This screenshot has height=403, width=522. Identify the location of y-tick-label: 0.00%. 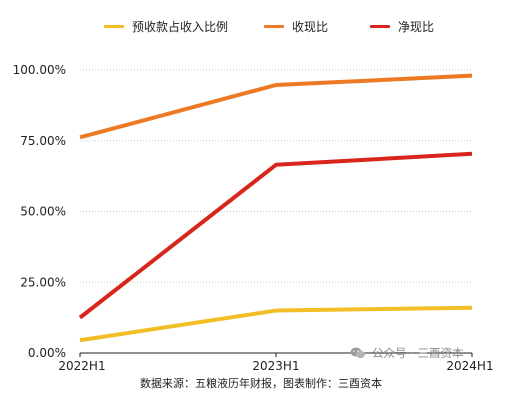
(47, 353).